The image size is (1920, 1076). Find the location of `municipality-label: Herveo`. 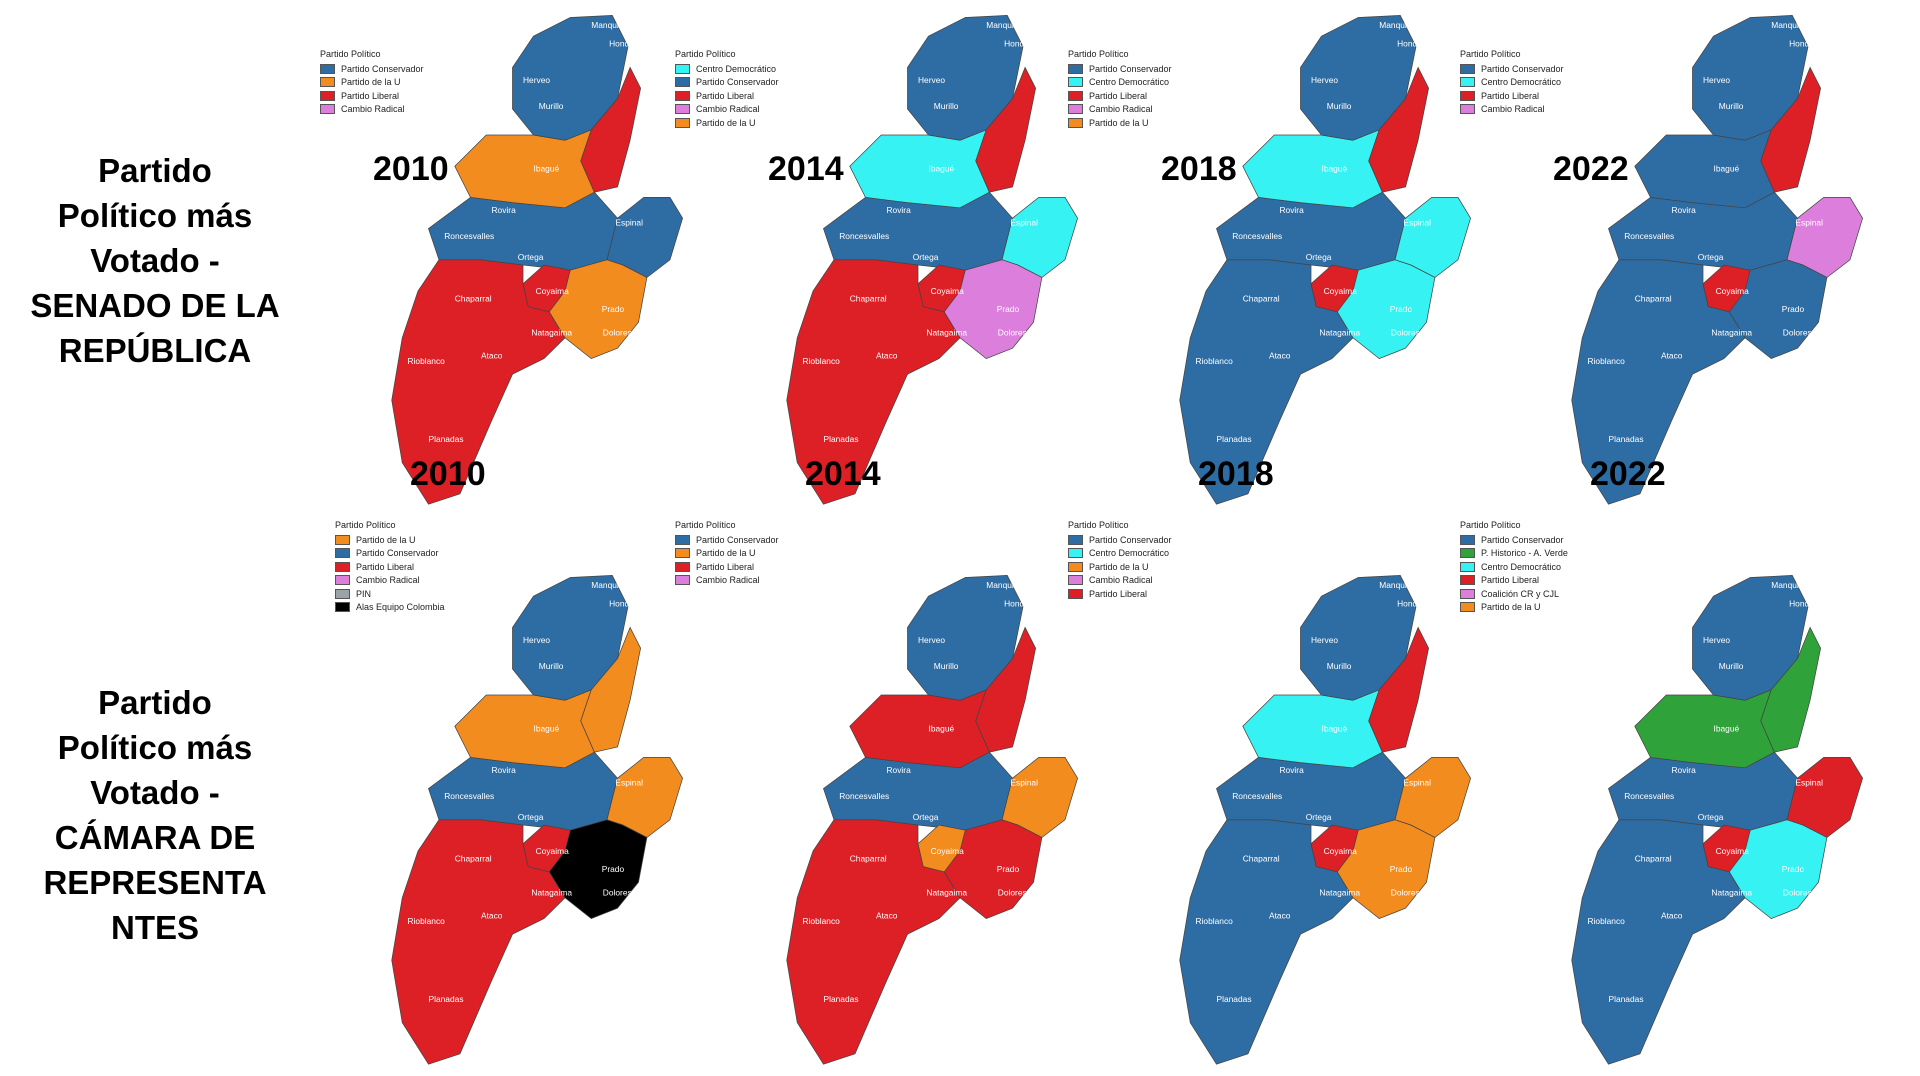

municipality-label: Herveo is located at coordinates (536, 640).